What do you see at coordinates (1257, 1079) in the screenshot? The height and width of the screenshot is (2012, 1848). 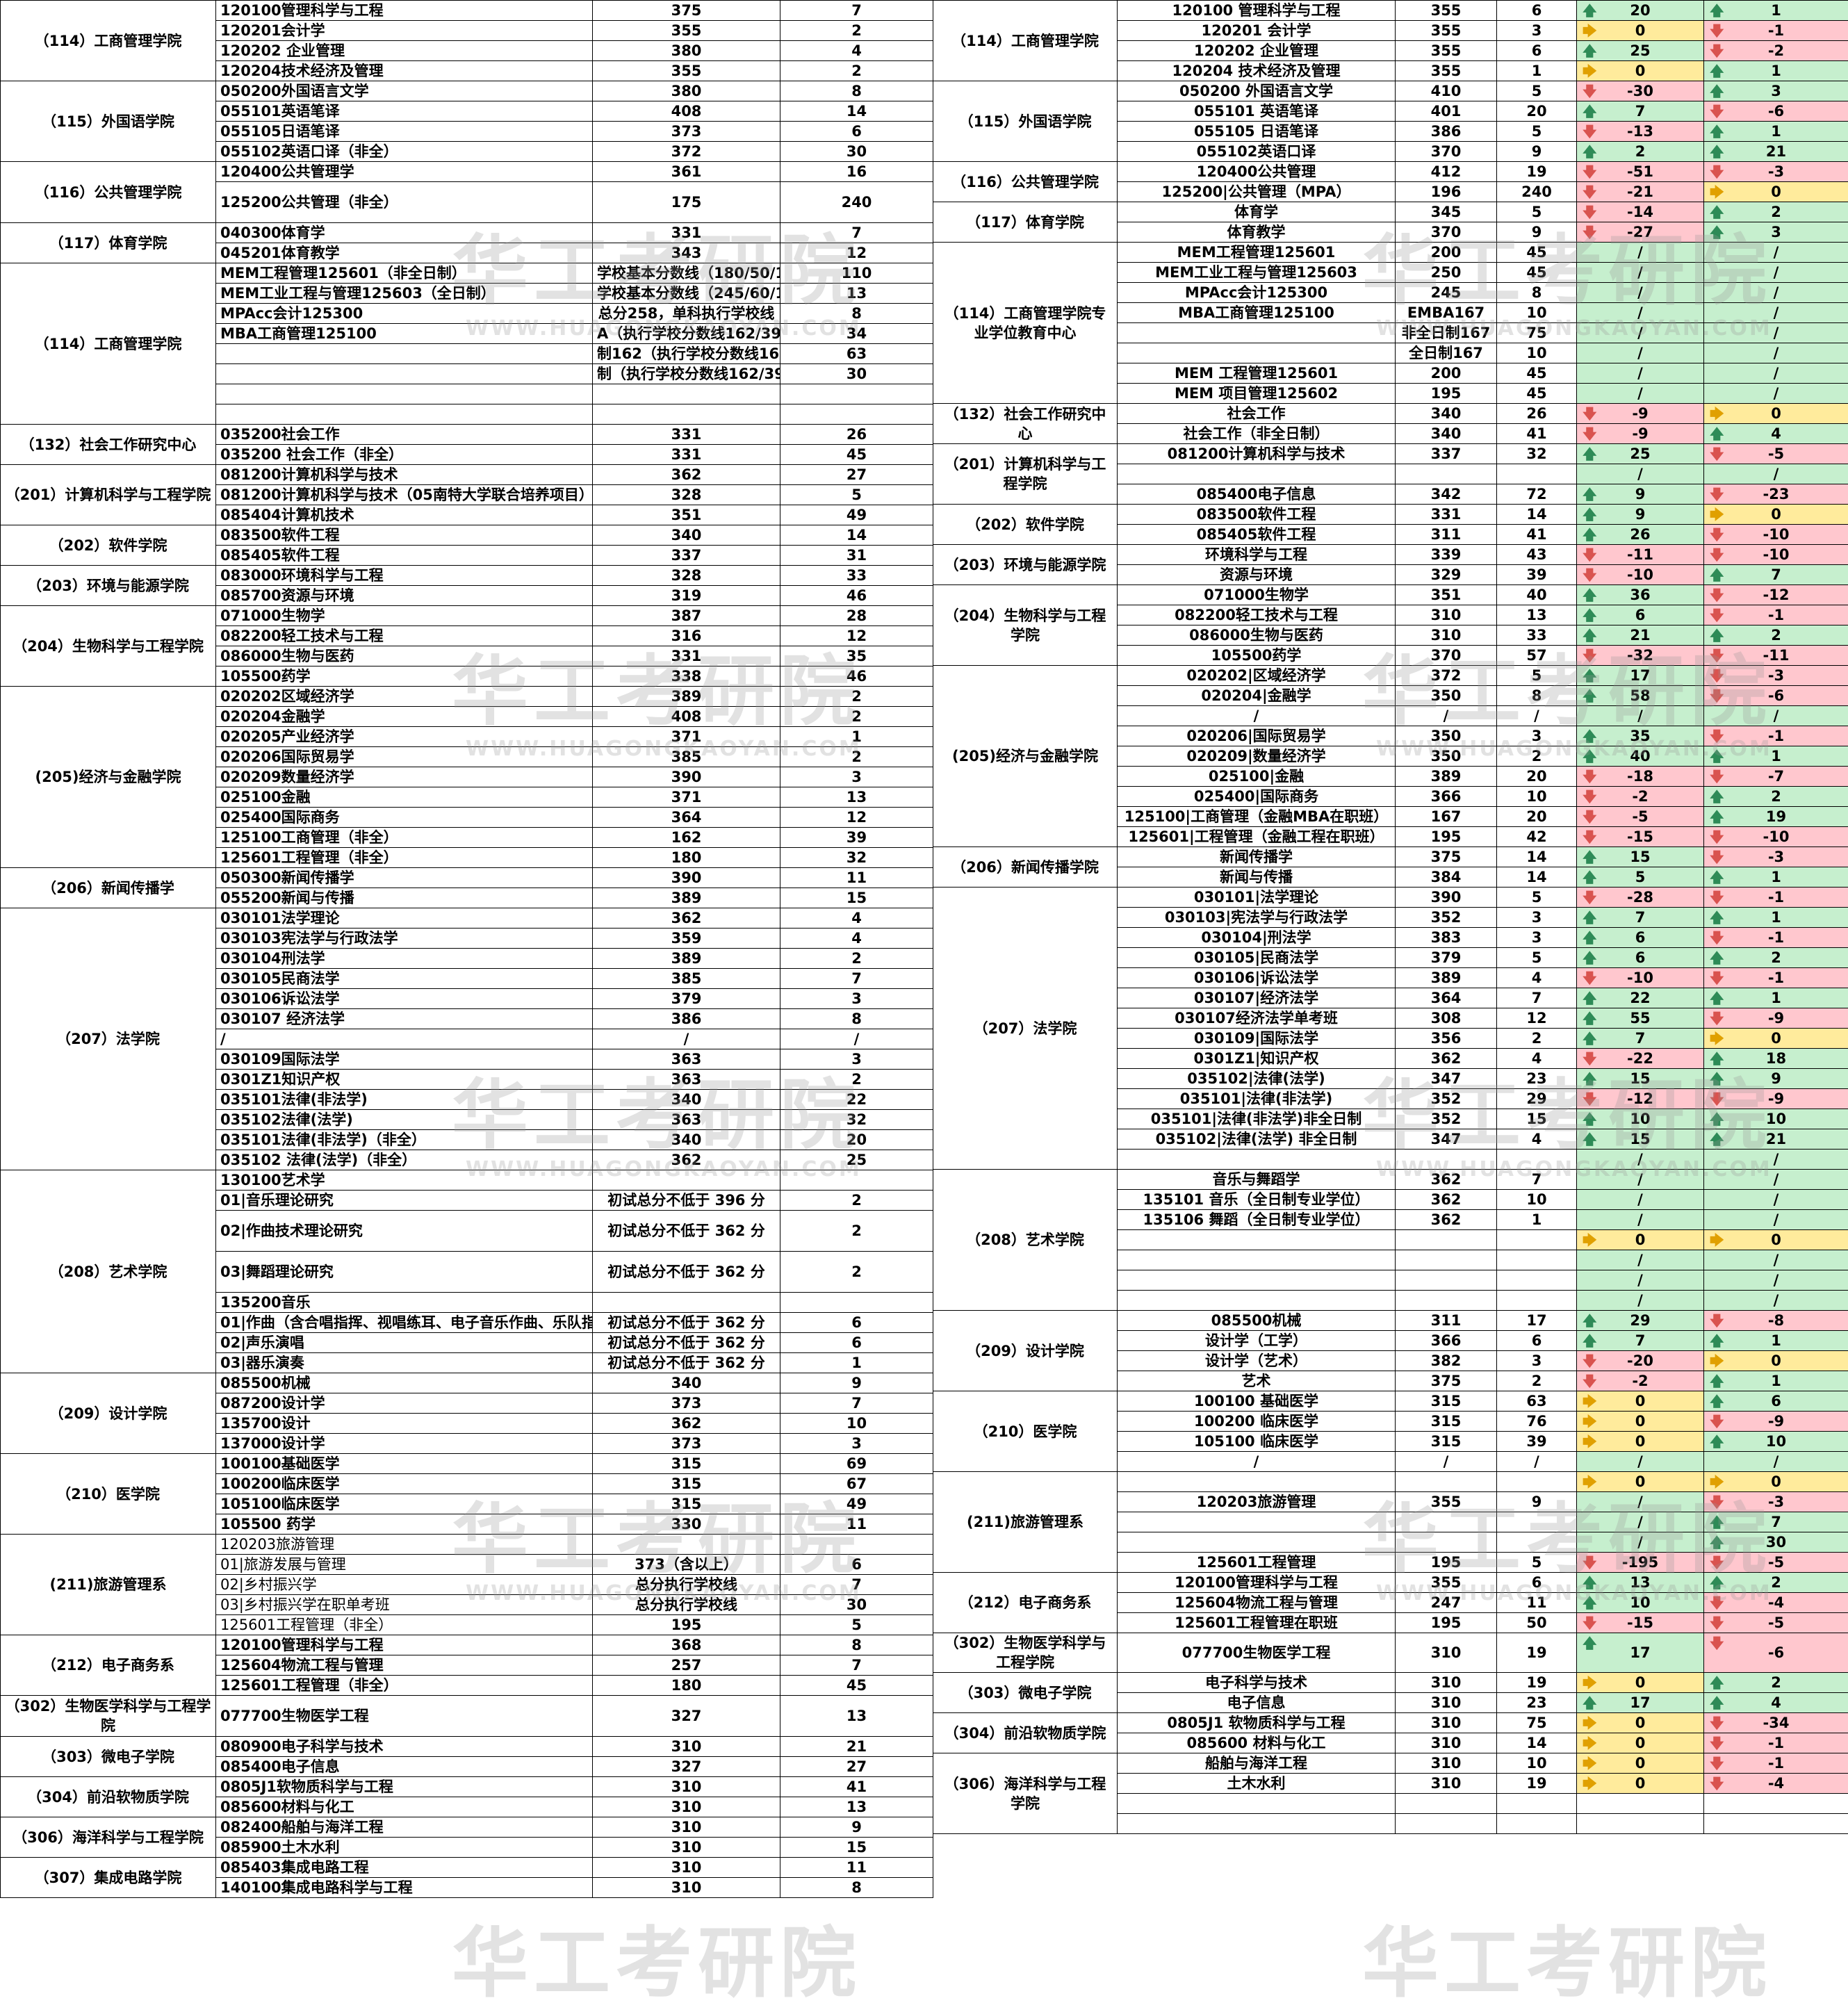 I see `major-name: 035102|法律(法学)` at bounding box center [1257, 1079].